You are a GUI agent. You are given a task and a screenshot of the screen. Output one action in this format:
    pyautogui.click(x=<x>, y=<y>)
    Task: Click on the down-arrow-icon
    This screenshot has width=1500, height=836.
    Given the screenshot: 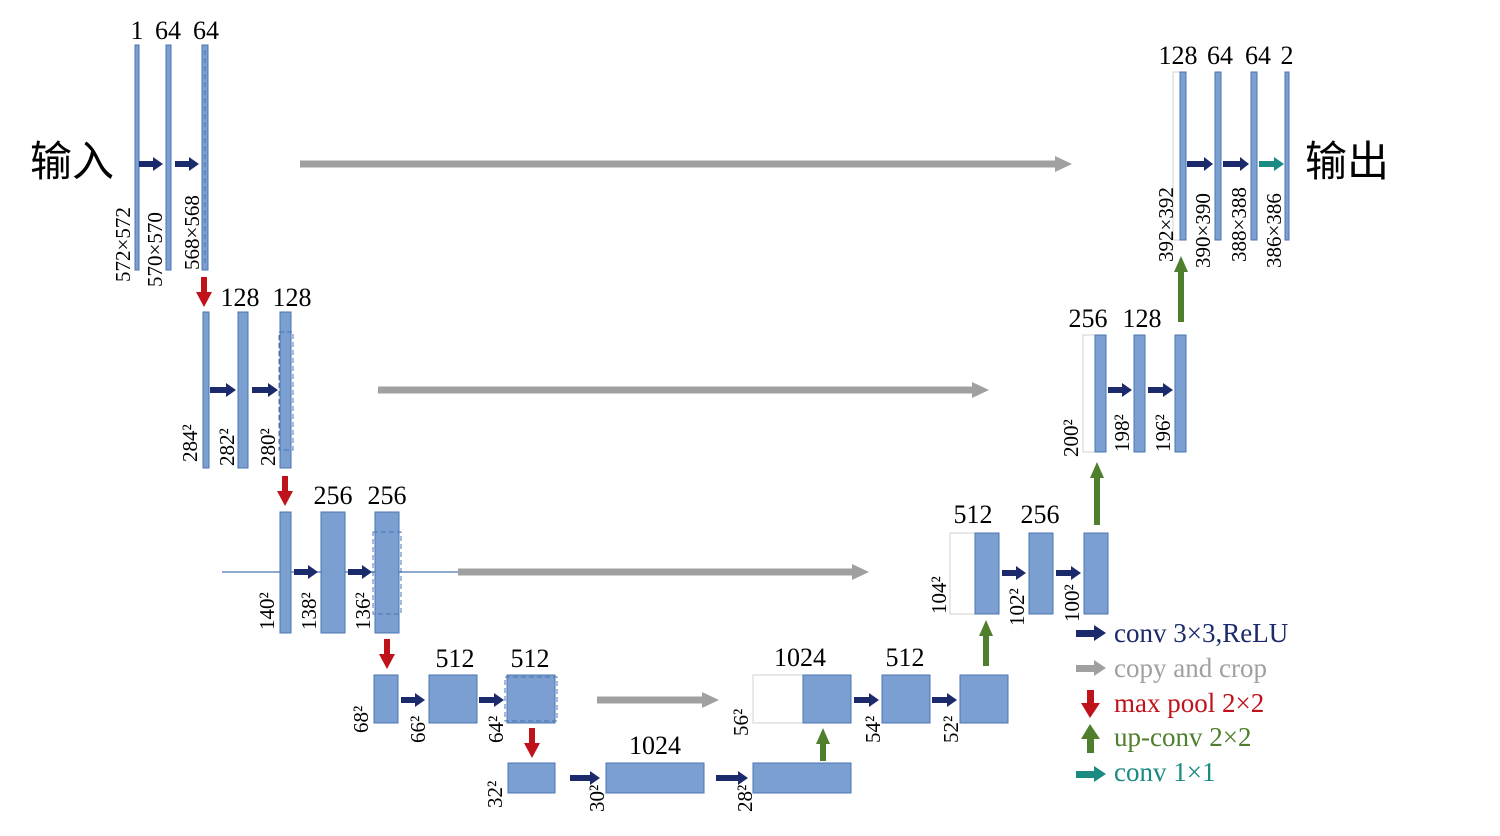 What is the action you would take?
    pyautogui.click(x=1090, y=704)
    